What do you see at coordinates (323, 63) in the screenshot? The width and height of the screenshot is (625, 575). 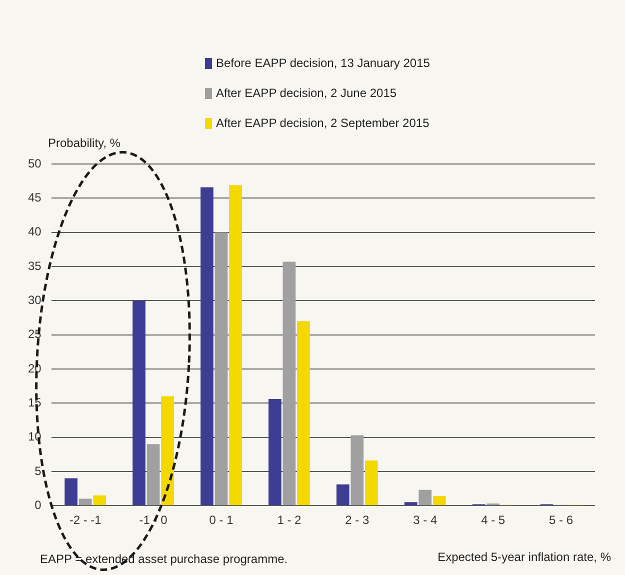 I see `legend-label: Before EAPP decision, 13 January 2015` at bounding box center [323, 63].